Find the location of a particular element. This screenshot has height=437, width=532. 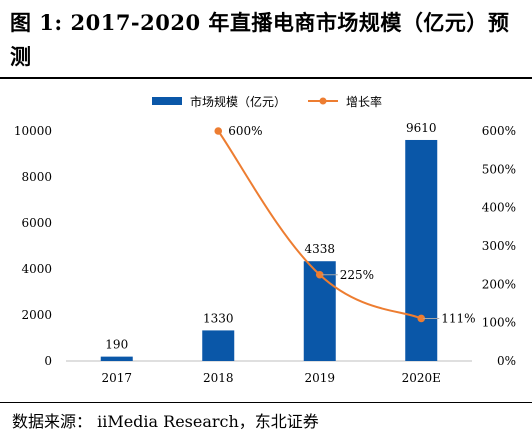

y-left-tick-label: 2000 is located at coordinates (36, 315).